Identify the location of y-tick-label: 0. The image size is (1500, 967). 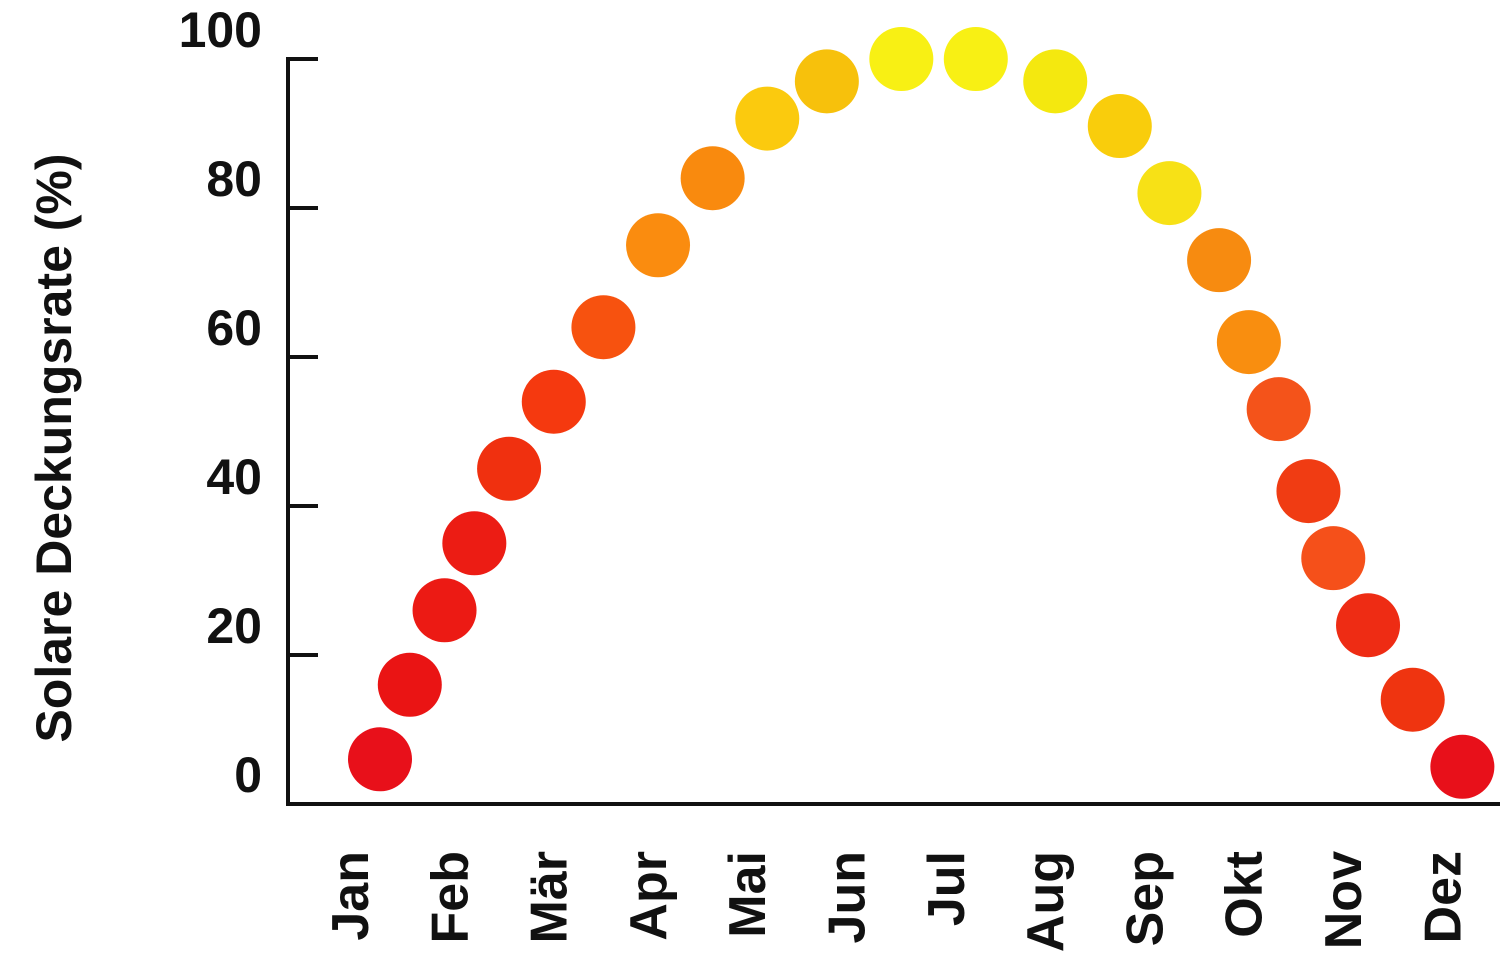
(248, 775).